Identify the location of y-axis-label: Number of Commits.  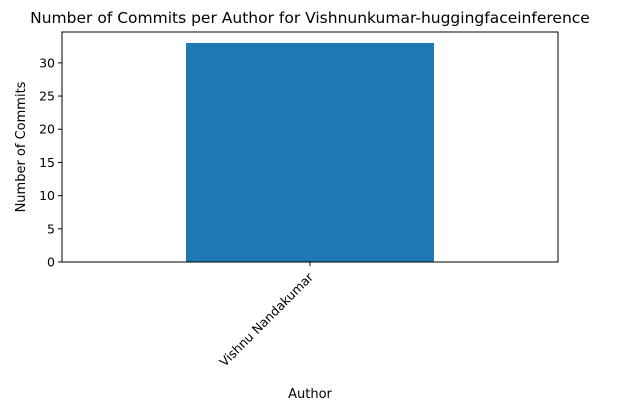
(21, 146).